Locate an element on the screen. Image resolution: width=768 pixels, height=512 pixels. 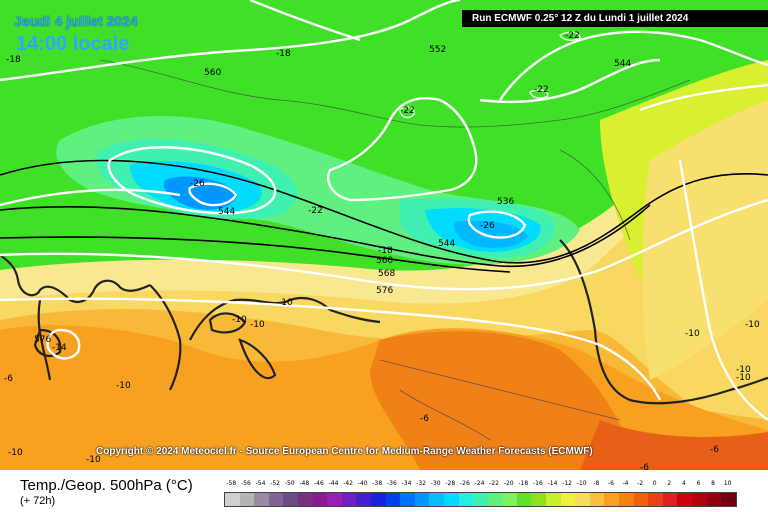
legend-label: -22 is located at coordinates (494, 483).